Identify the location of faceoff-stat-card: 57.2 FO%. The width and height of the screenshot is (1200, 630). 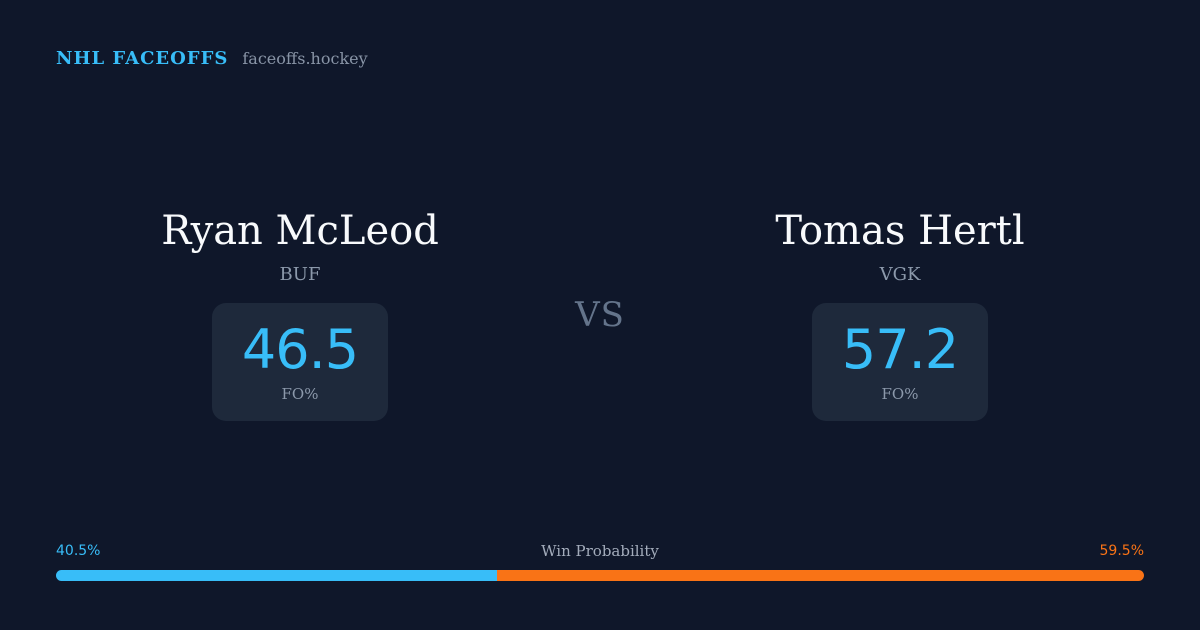
(900, 362).